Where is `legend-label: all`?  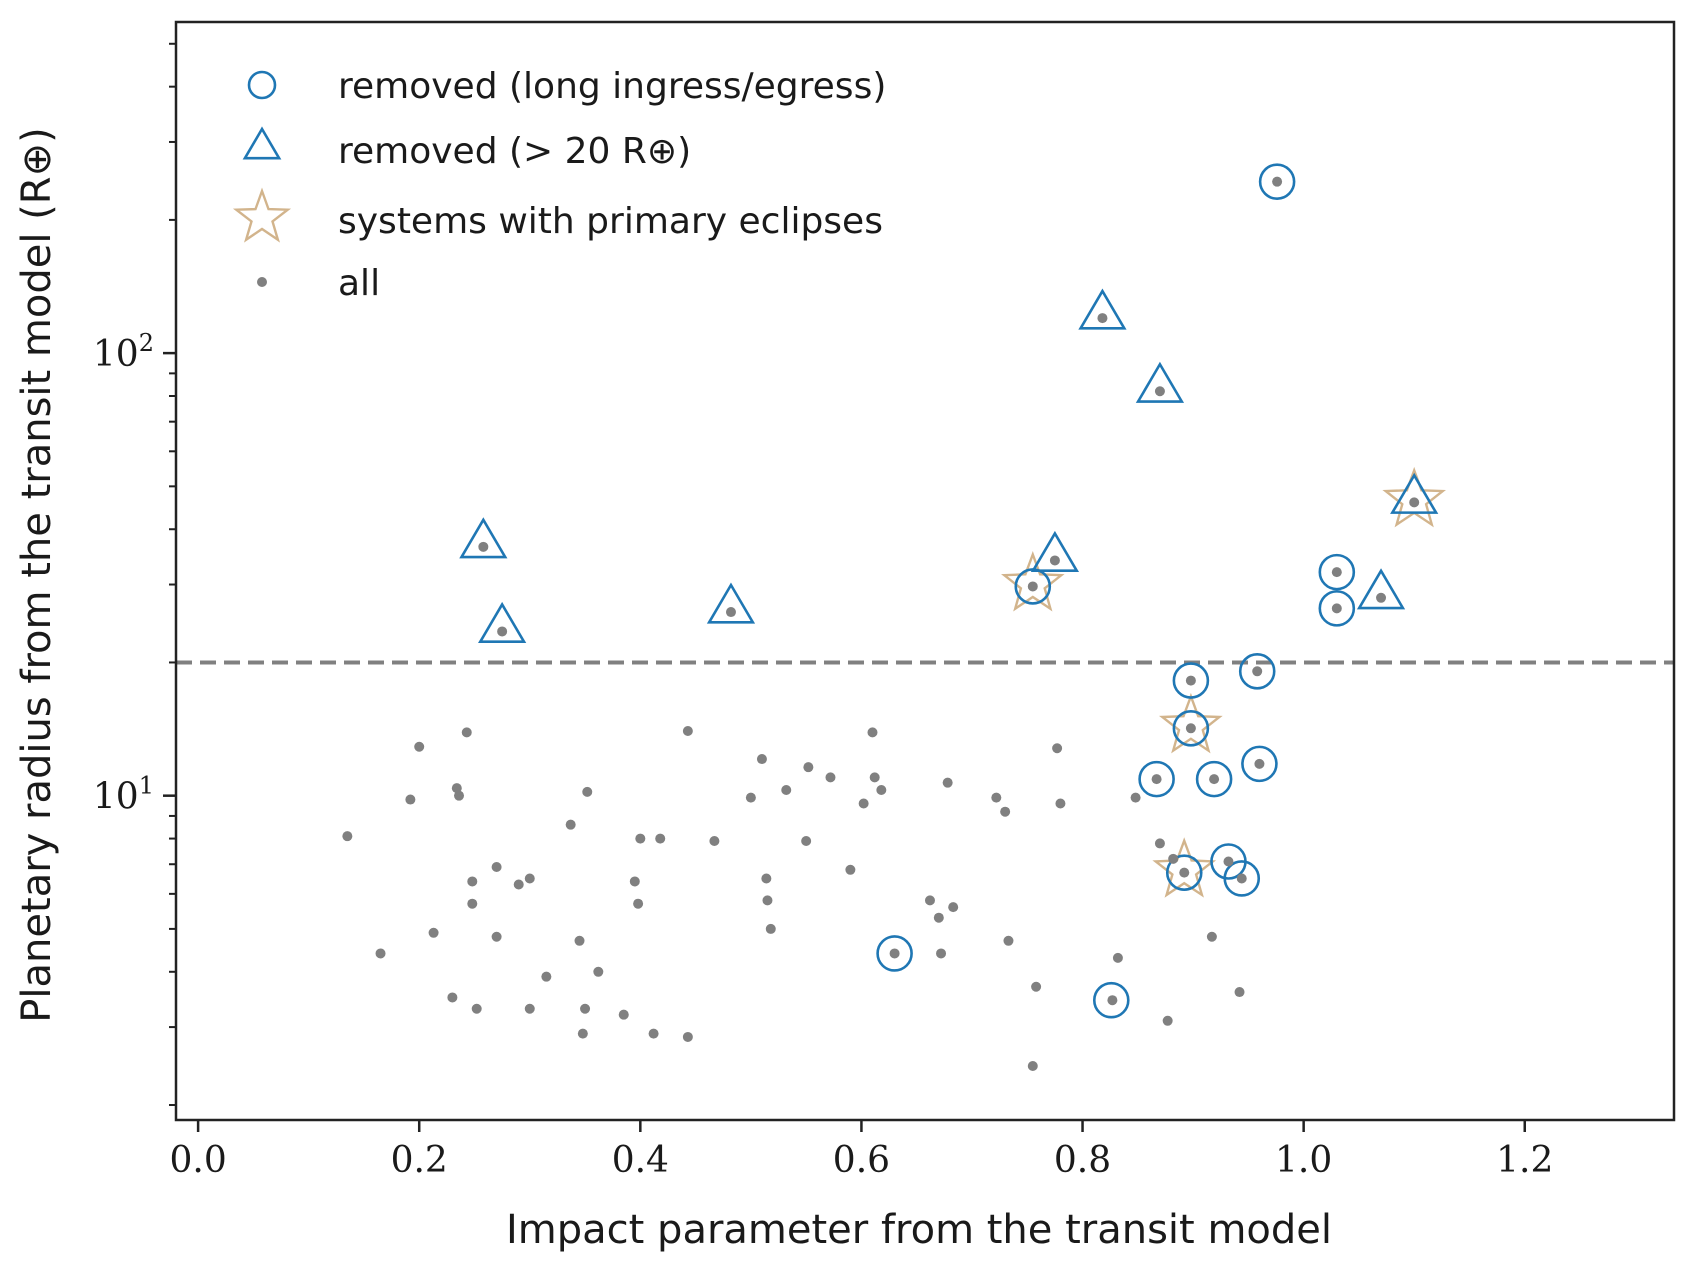
legend-label: all is located at coordinates (359, 283).